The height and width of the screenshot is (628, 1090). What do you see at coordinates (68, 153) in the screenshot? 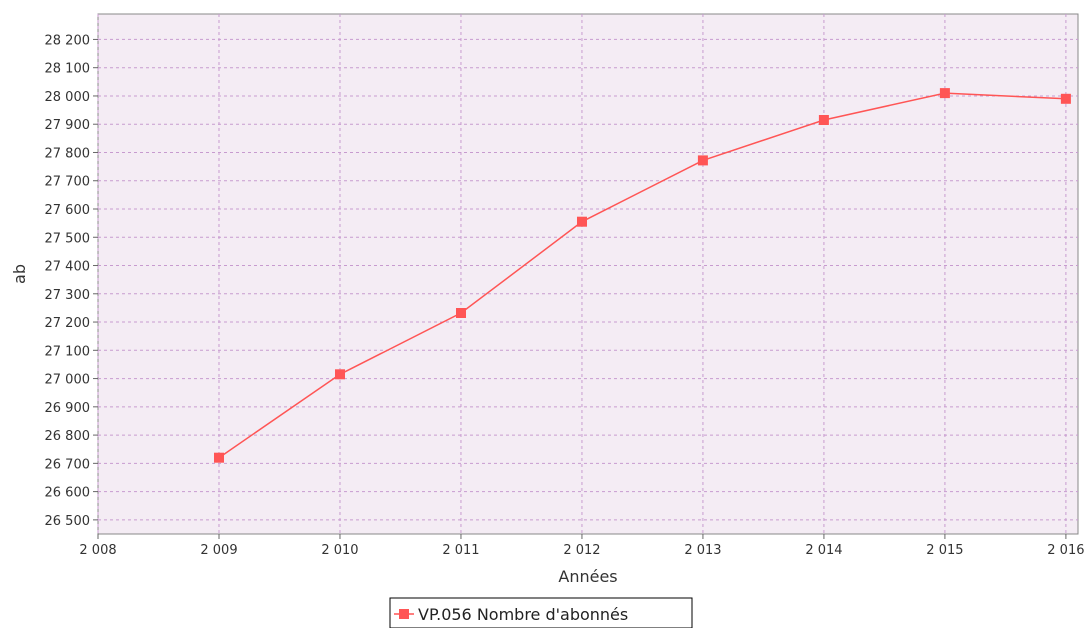
I see `y-tick-label: 27 800` at bounding box center [68, 153].